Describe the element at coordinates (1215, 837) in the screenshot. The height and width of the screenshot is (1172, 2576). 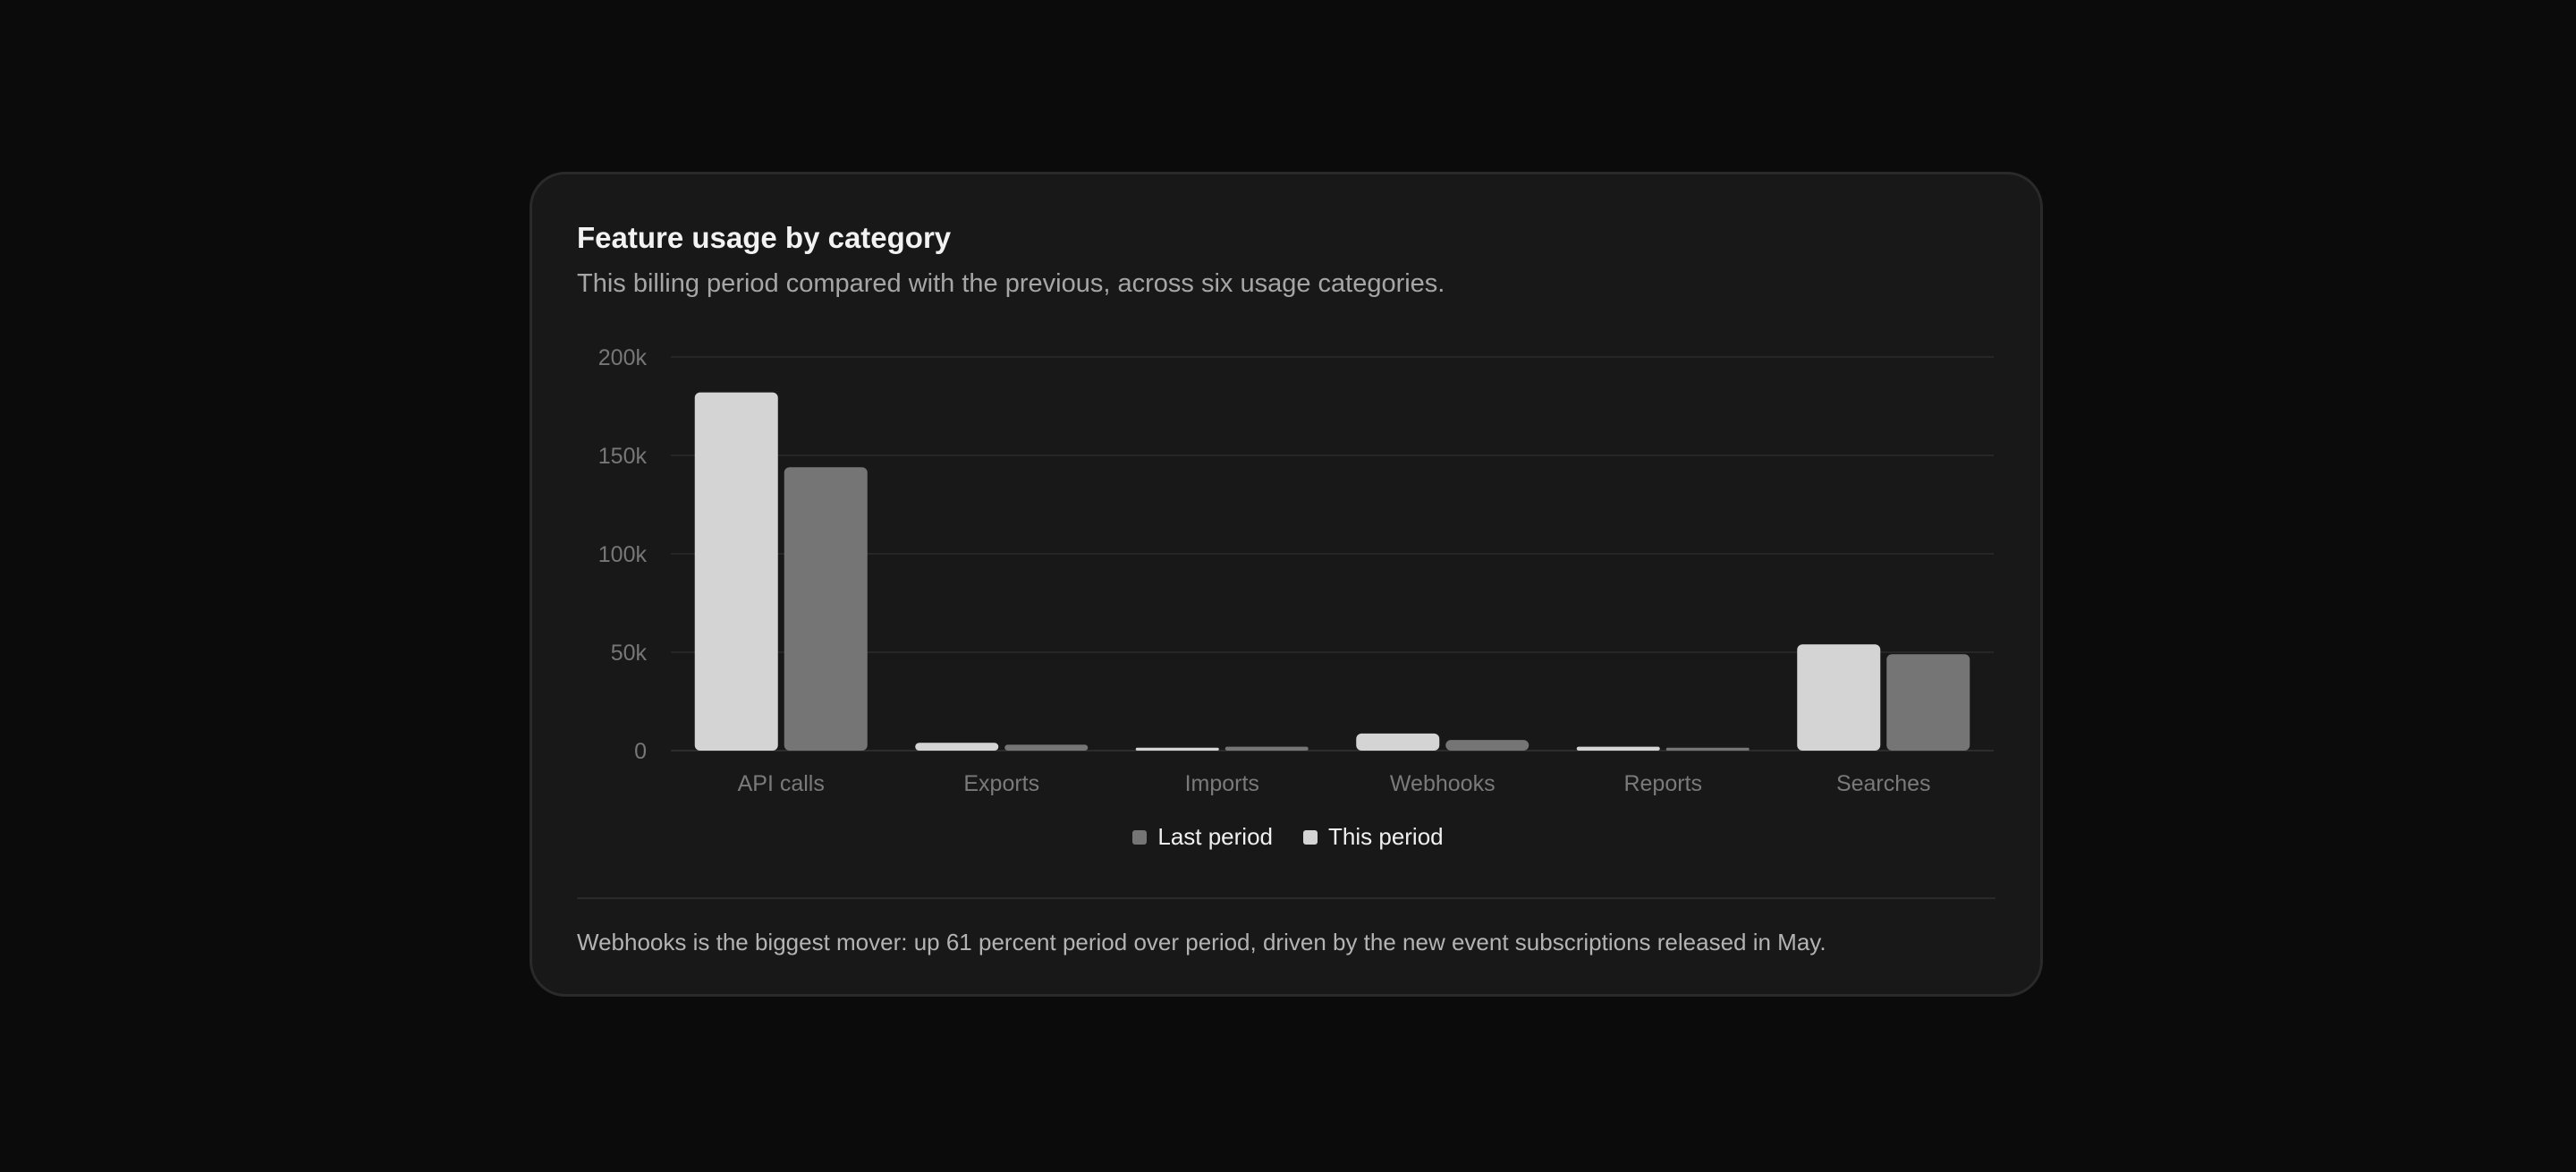
I see `legend-label-last-period: Last period` at that location.